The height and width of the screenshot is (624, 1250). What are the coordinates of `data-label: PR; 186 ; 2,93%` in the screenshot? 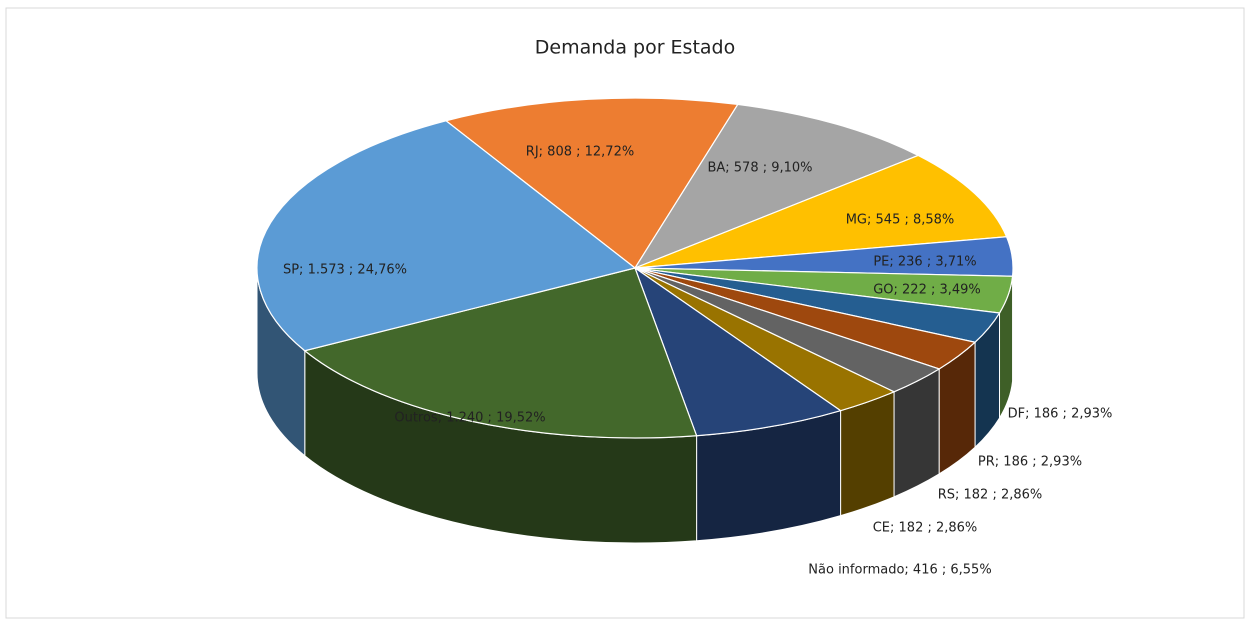 It's located at (1030, 462).